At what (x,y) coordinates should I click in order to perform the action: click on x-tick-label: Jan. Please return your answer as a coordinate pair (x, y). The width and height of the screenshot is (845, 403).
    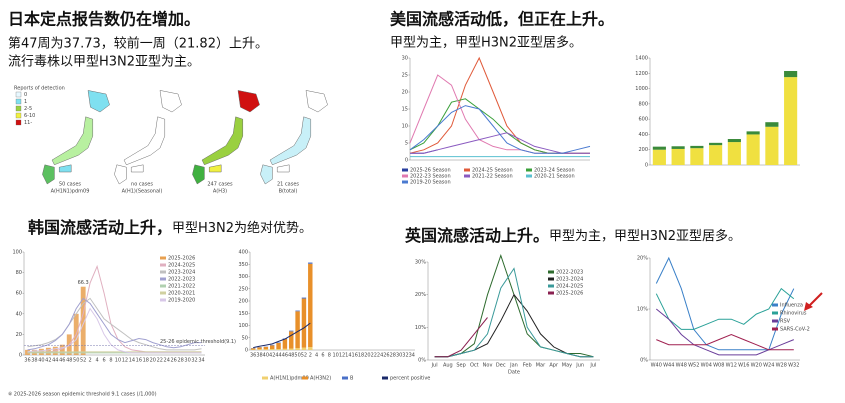
    Looking at the image, I should click on (513, 366).